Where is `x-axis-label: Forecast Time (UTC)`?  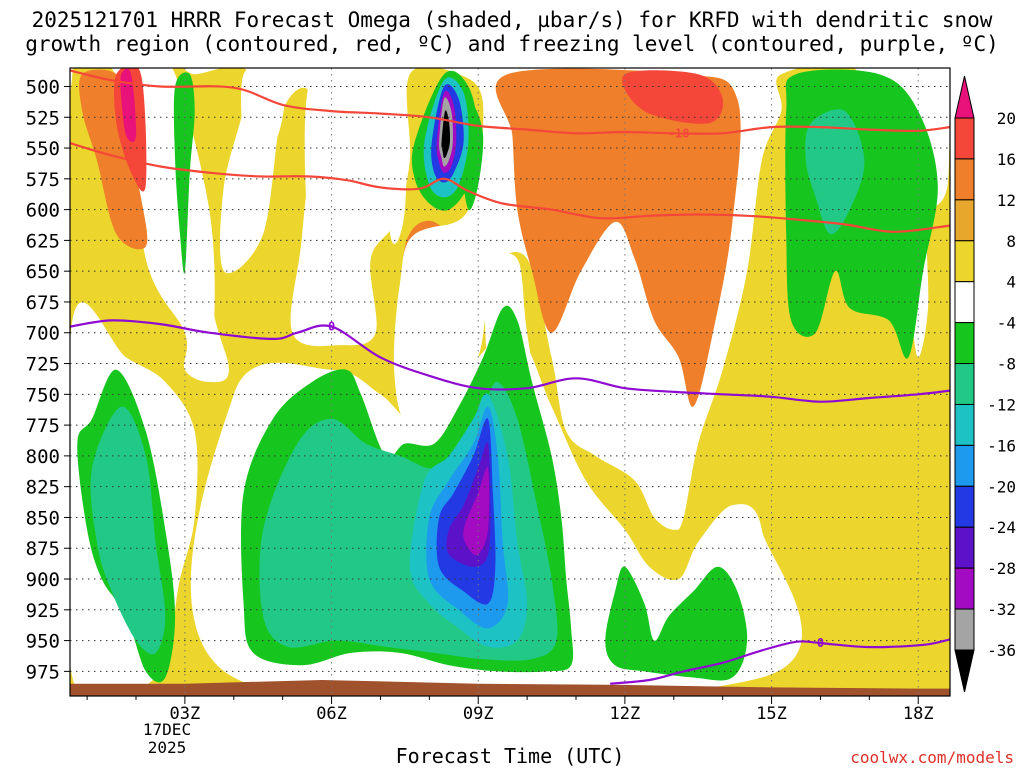 x-axis-label: Forecast Time (UTC) is located at coordinates (510, 756).